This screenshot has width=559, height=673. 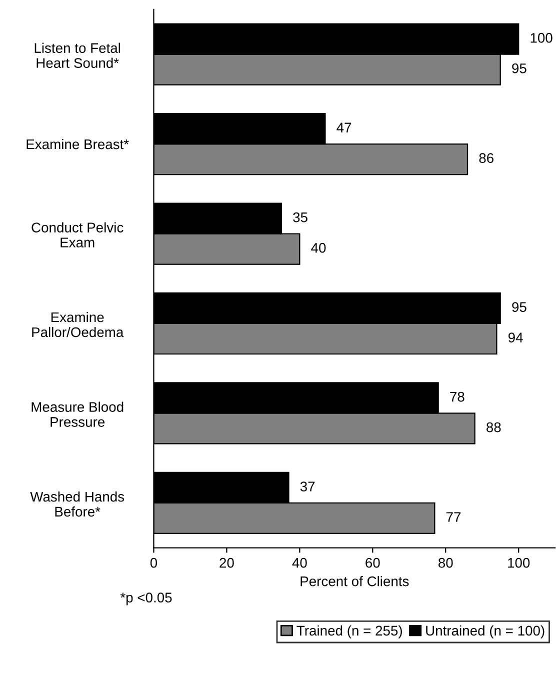 I want to click on x-tick-label: 60, so click(x=373, y=563).